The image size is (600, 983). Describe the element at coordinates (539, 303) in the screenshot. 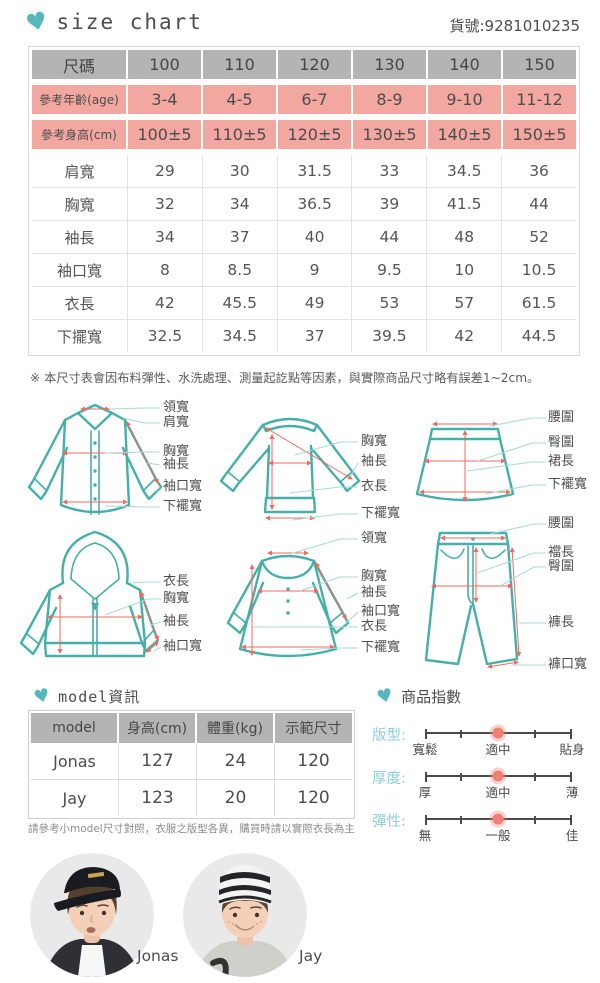

I see `cell-value: 61.5` at that location.